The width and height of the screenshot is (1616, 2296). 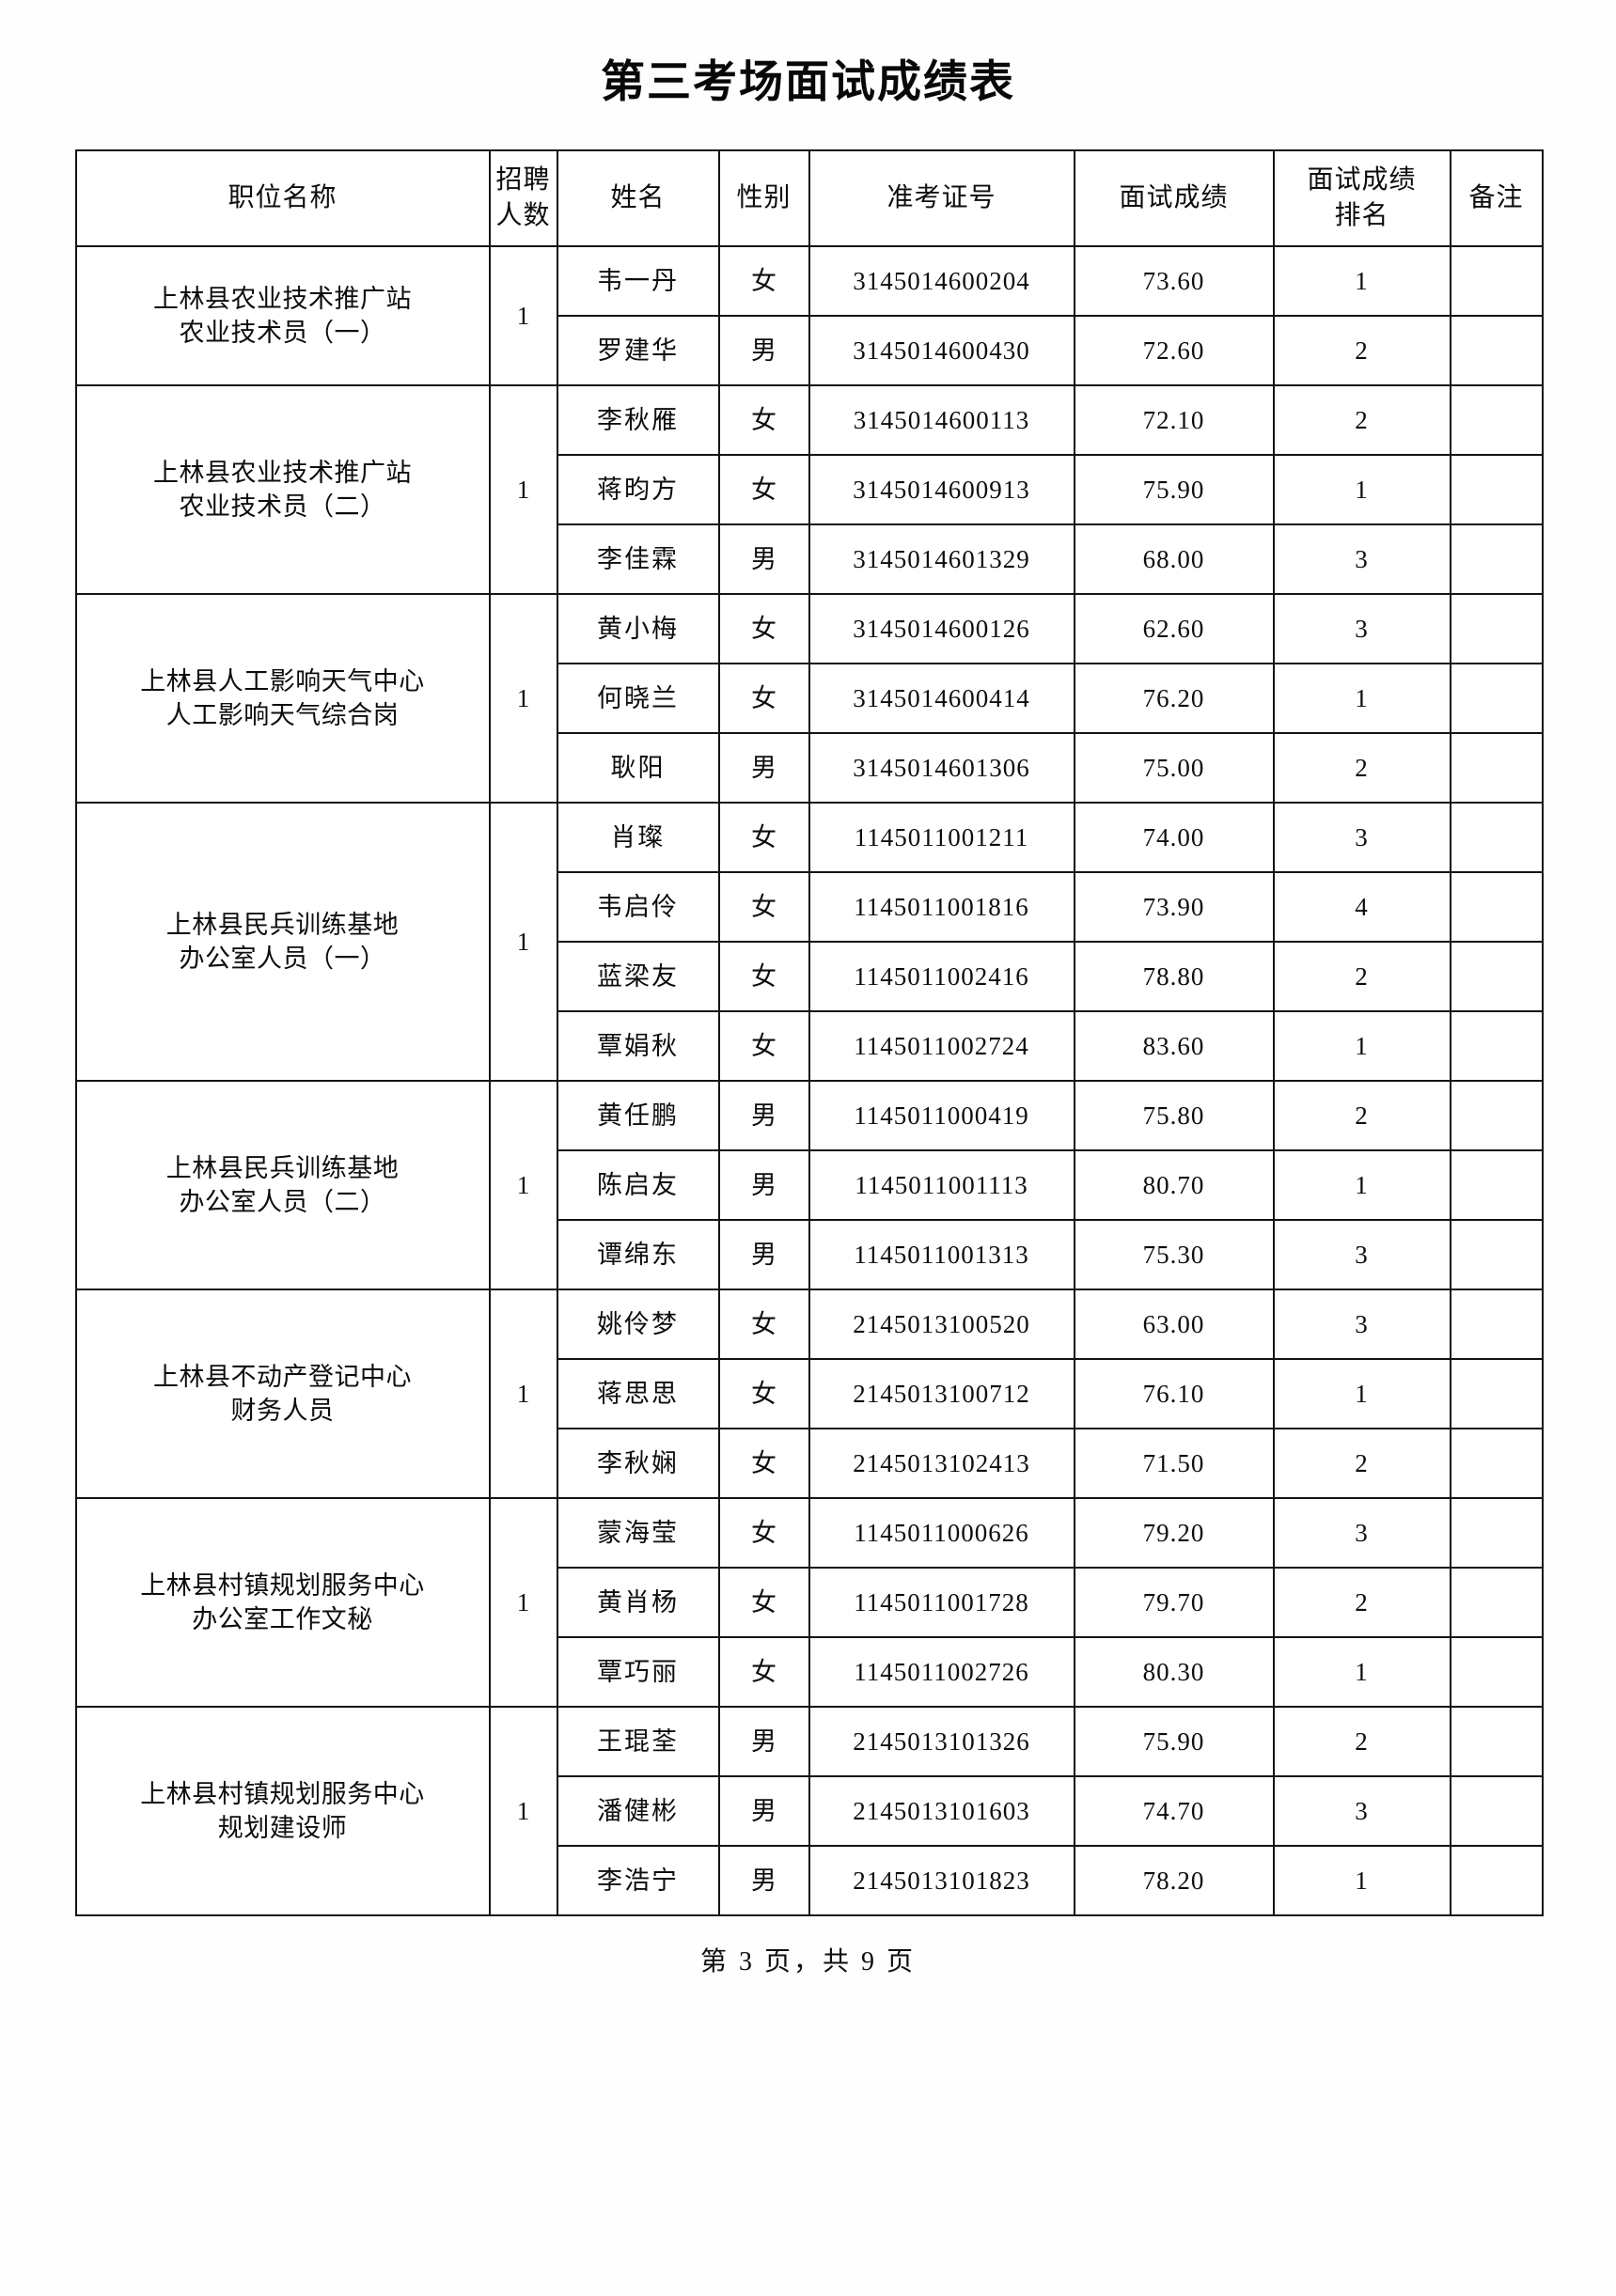 What do you see at coordinates (1174, 1533) in the screenshot?
I see `candidate-interview-score-cell: 79.20` at bounding box center [1174, 1533].